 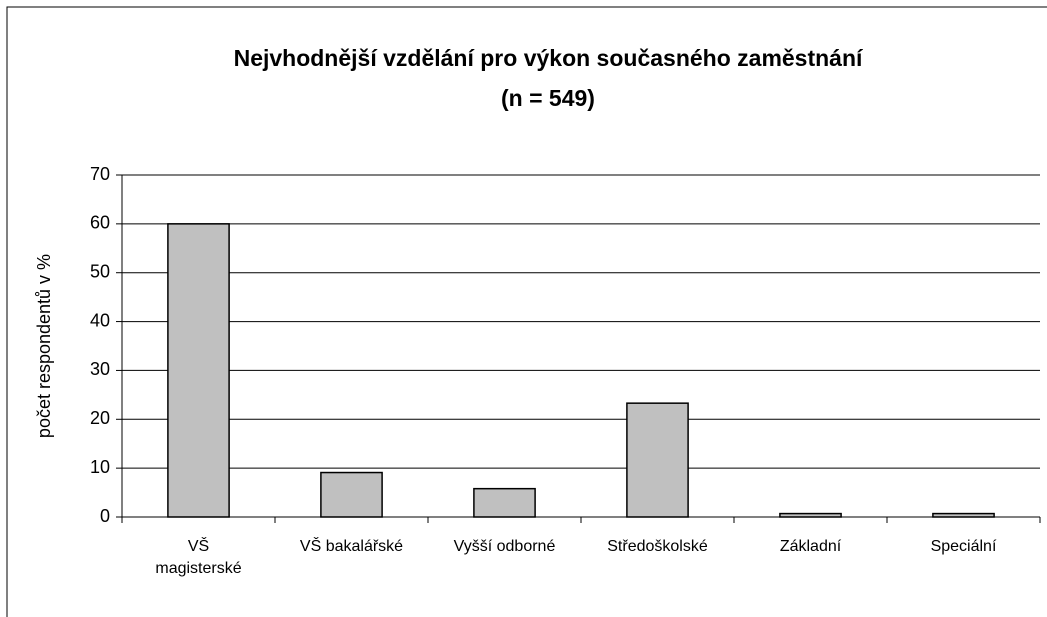 I want to click on y-tick-label: 60, so click(x=100, y=223).